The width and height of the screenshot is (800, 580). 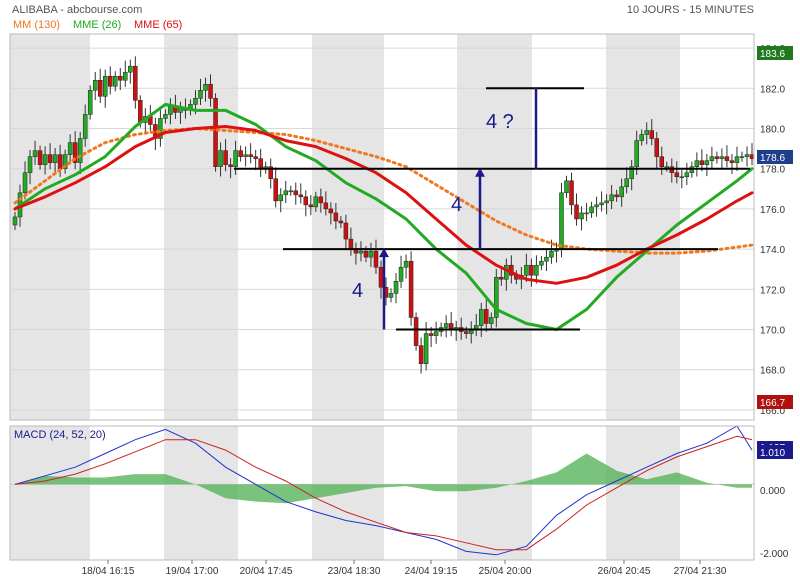 I want to click on macd-value-tag: 1.010, so click(x=775, y=452).